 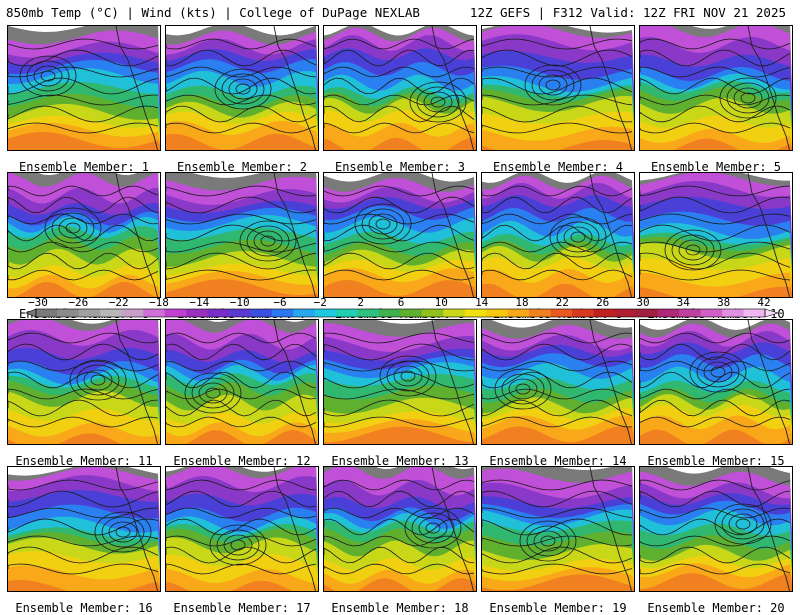 What do you see at coordinates (400, 167) in the screenshot?
I see `member-label: Ensemble Member: 3` at bounding box center [400, 167].